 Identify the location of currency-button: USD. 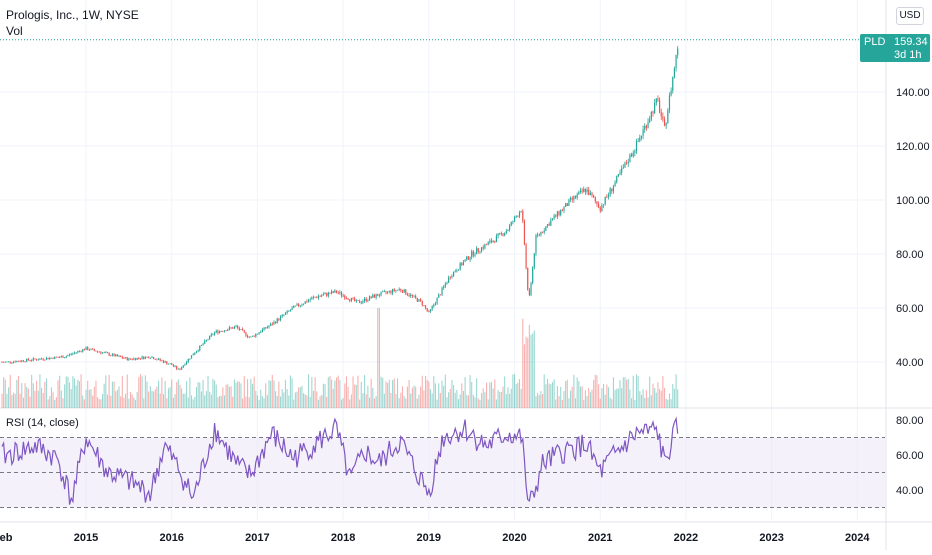
(910, 16).